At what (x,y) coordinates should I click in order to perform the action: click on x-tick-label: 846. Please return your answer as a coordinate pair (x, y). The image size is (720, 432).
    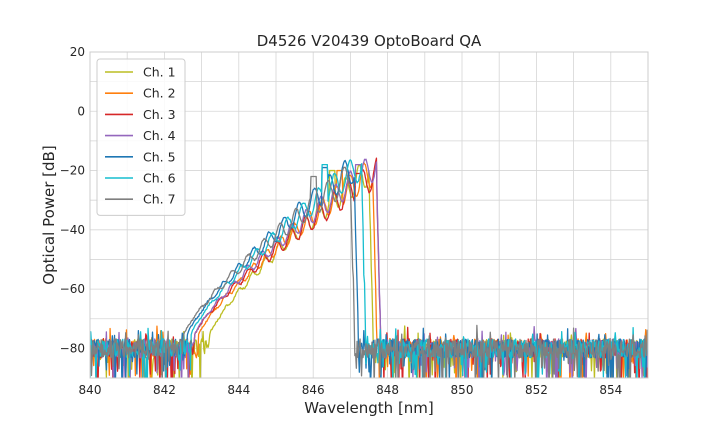
    Looking at the image, I should click on (313, 390).